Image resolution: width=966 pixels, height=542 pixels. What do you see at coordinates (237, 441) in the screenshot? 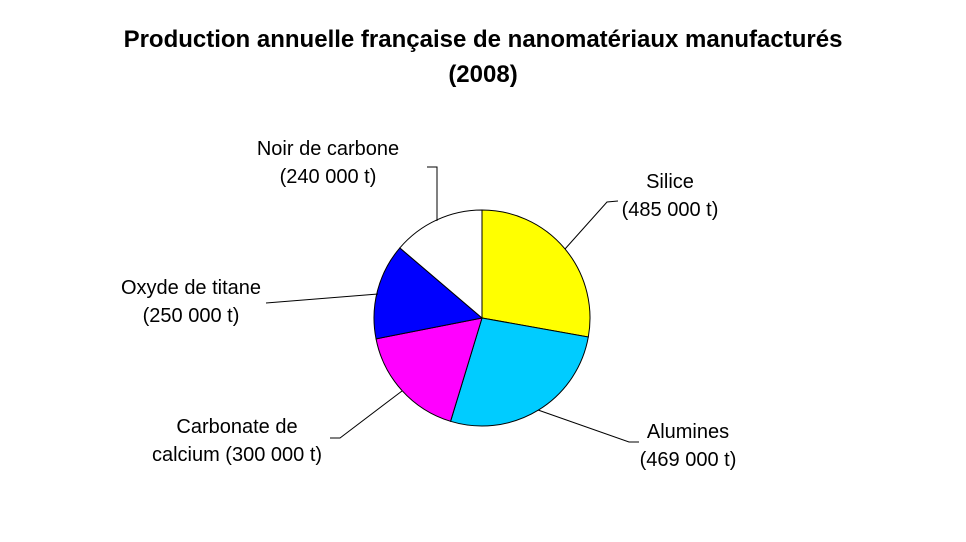
I see `callout-carbonate-de-calcium: Carbonate de calcium (300 000 t)` at bounding box center [237, 441].